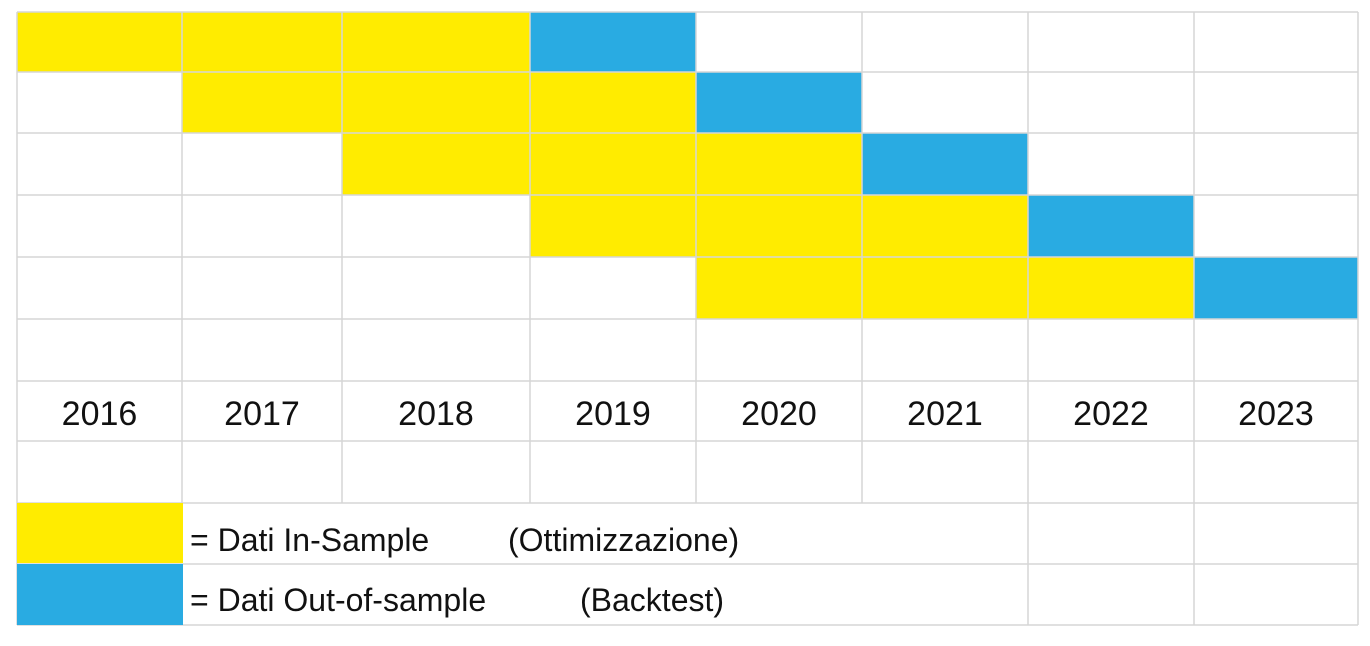  What do you see at coordinates (779, 414) in the screenshot?
I see `year-label: 2020` at bounding box center [779, 414].